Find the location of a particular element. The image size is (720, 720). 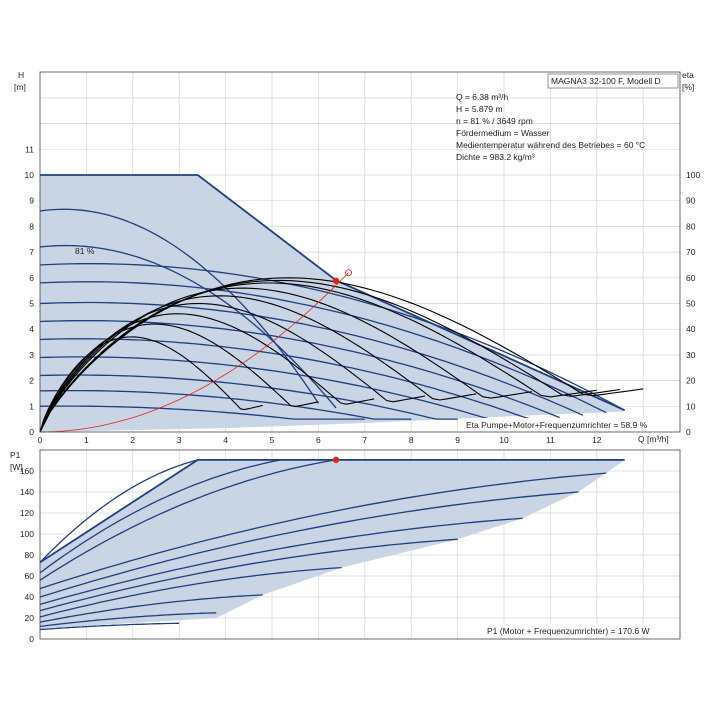

power-axis-unit: [W] is located at coordinates (16, 467).